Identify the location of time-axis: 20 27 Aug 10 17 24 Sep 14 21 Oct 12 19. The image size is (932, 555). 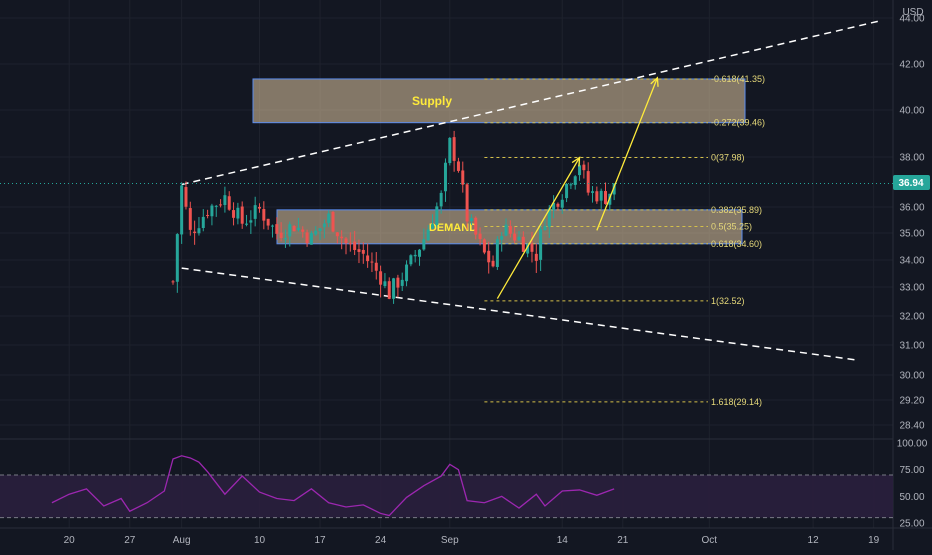
(472, 540).